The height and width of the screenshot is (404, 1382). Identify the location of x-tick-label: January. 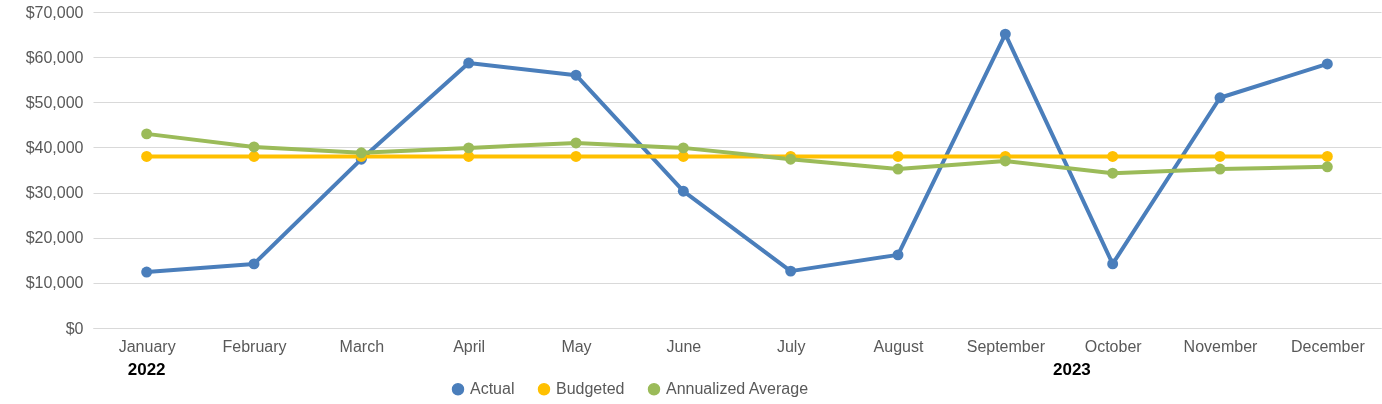
(147, 346).